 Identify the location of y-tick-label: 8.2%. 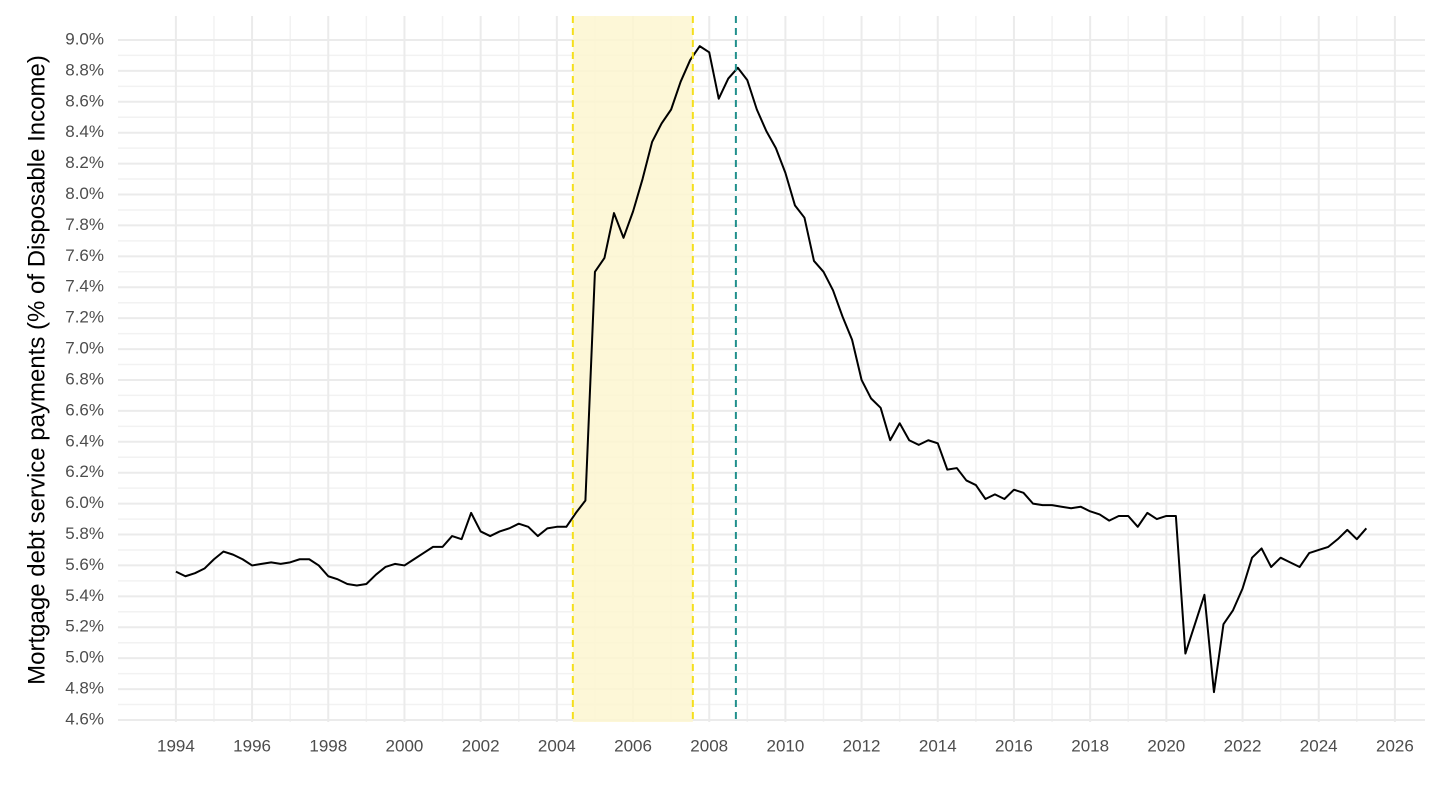
(84, 162).